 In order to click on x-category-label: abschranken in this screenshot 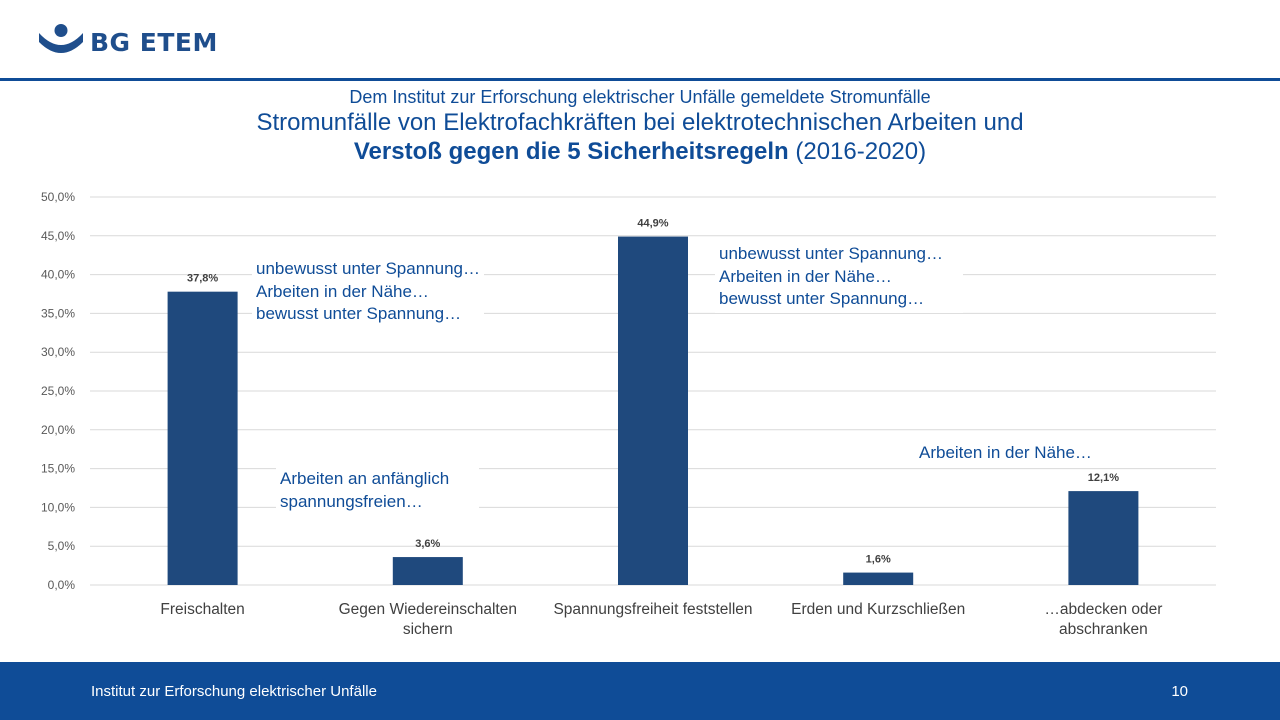, I will do `click(1103, 629)`.